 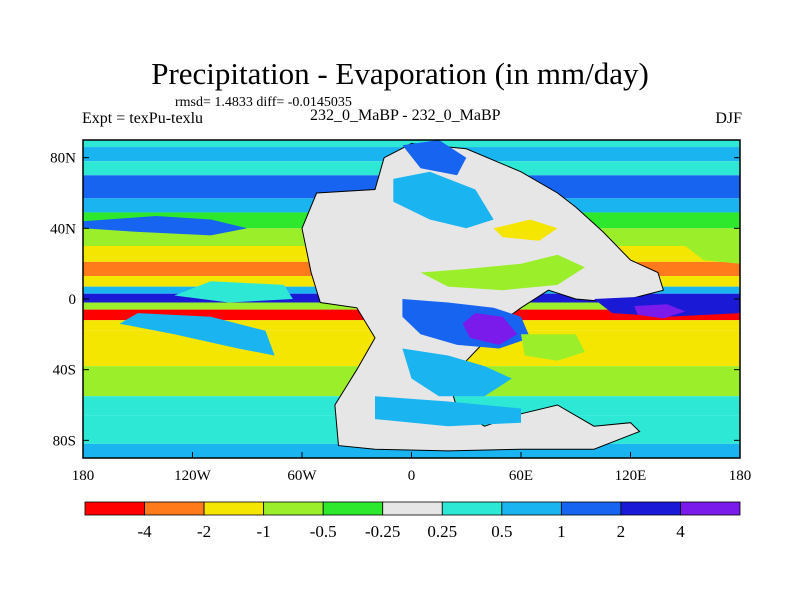 I want to click on colorbar: -4 -2 -1 -0.5 -0.25 0.25 0.5 1 2 4, so click(x=412, y=521).